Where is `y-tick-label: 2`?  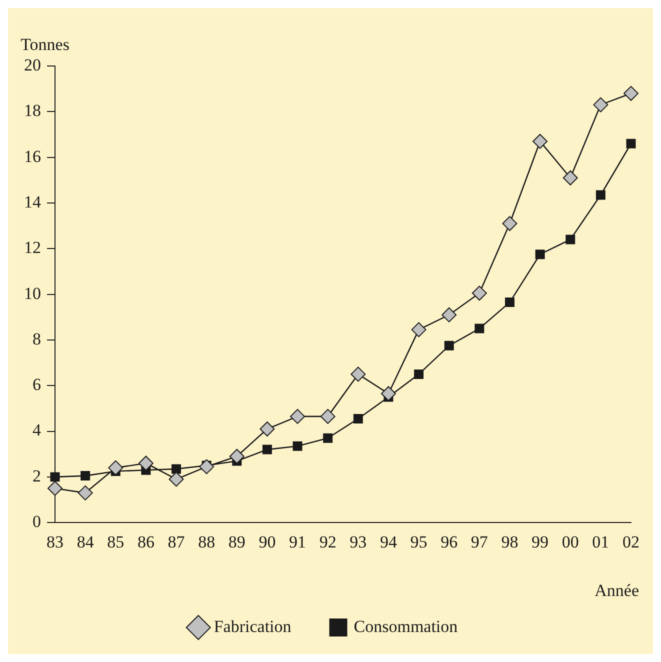 y-tick-label: 2 is located at coordinates (36, 476).